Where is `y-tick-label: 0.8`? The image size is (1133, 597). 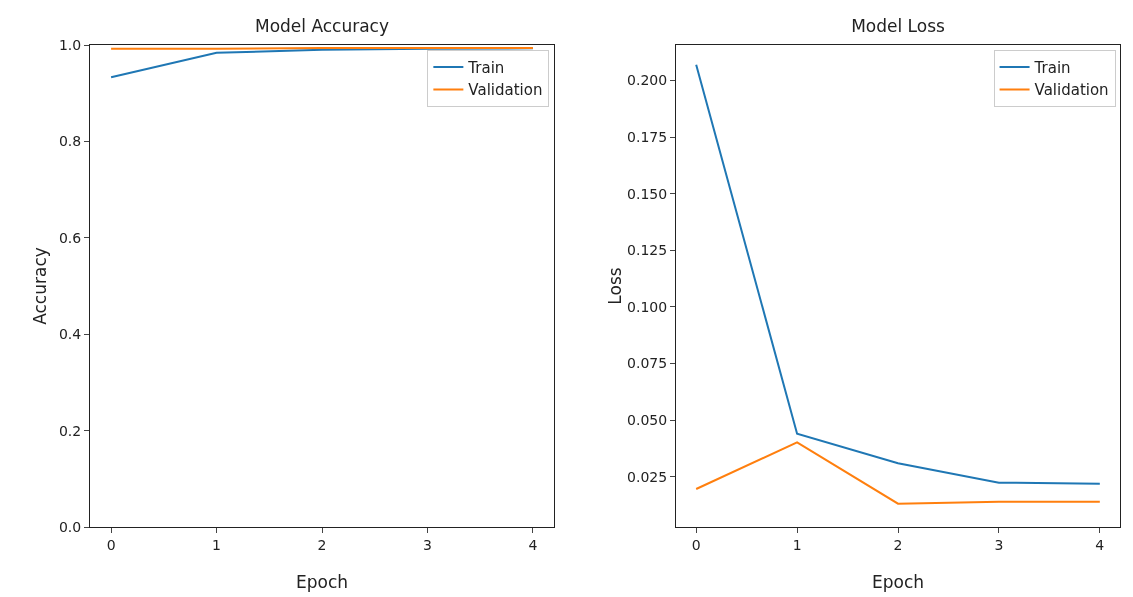 y-tick-label: 0.8 is located at coordinates (70, 141).